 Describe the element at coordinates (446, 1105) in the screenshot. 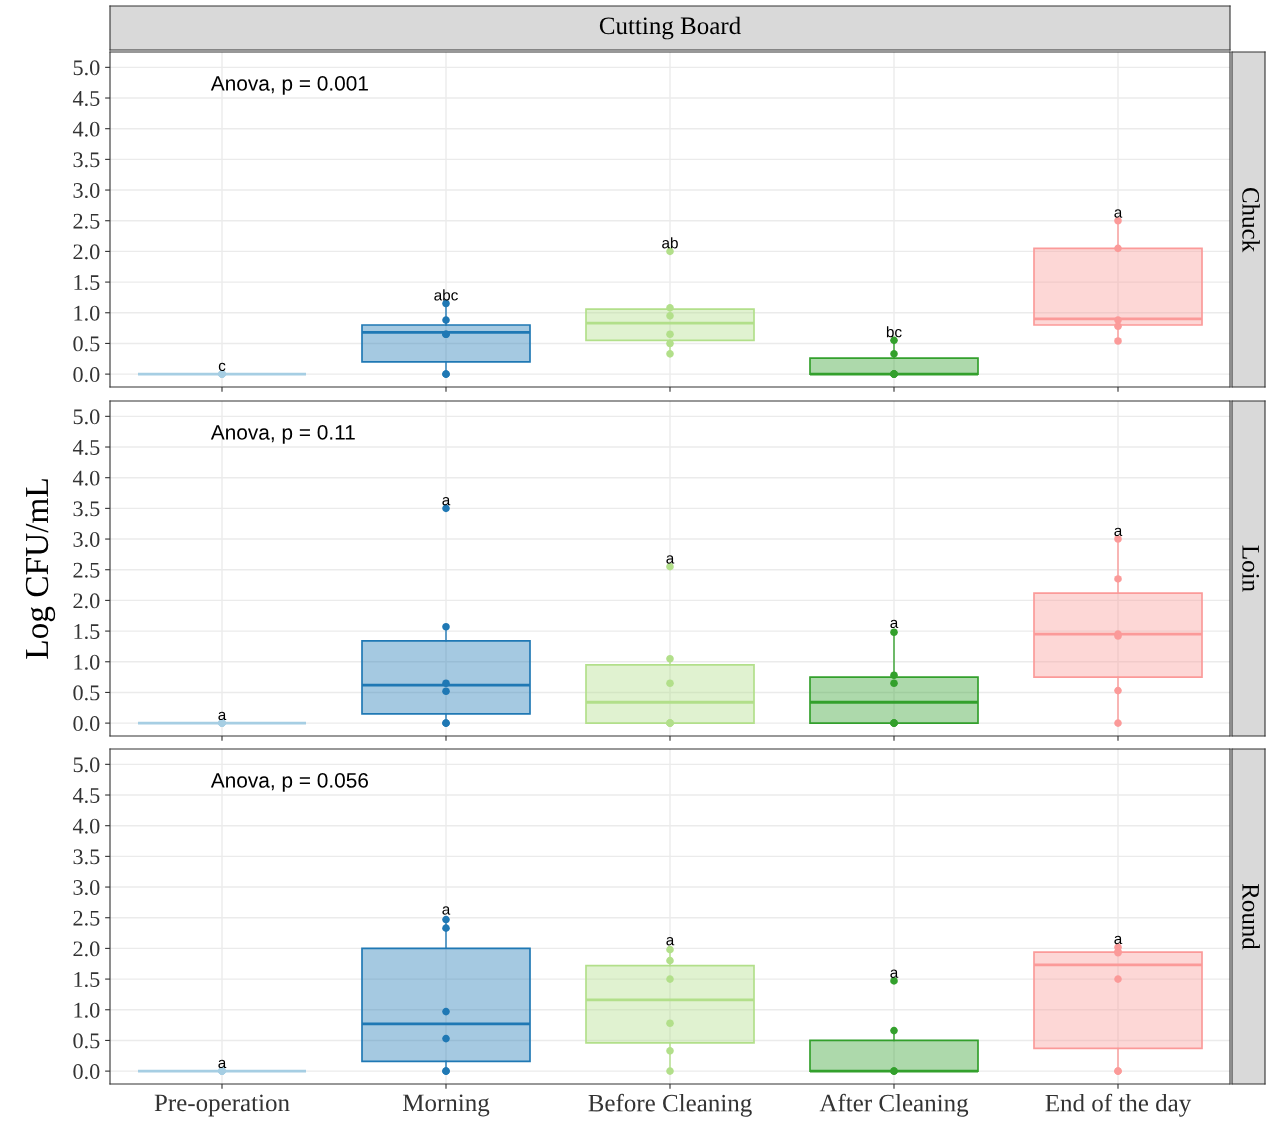

I see `x-tick-label: Morning` at that location.